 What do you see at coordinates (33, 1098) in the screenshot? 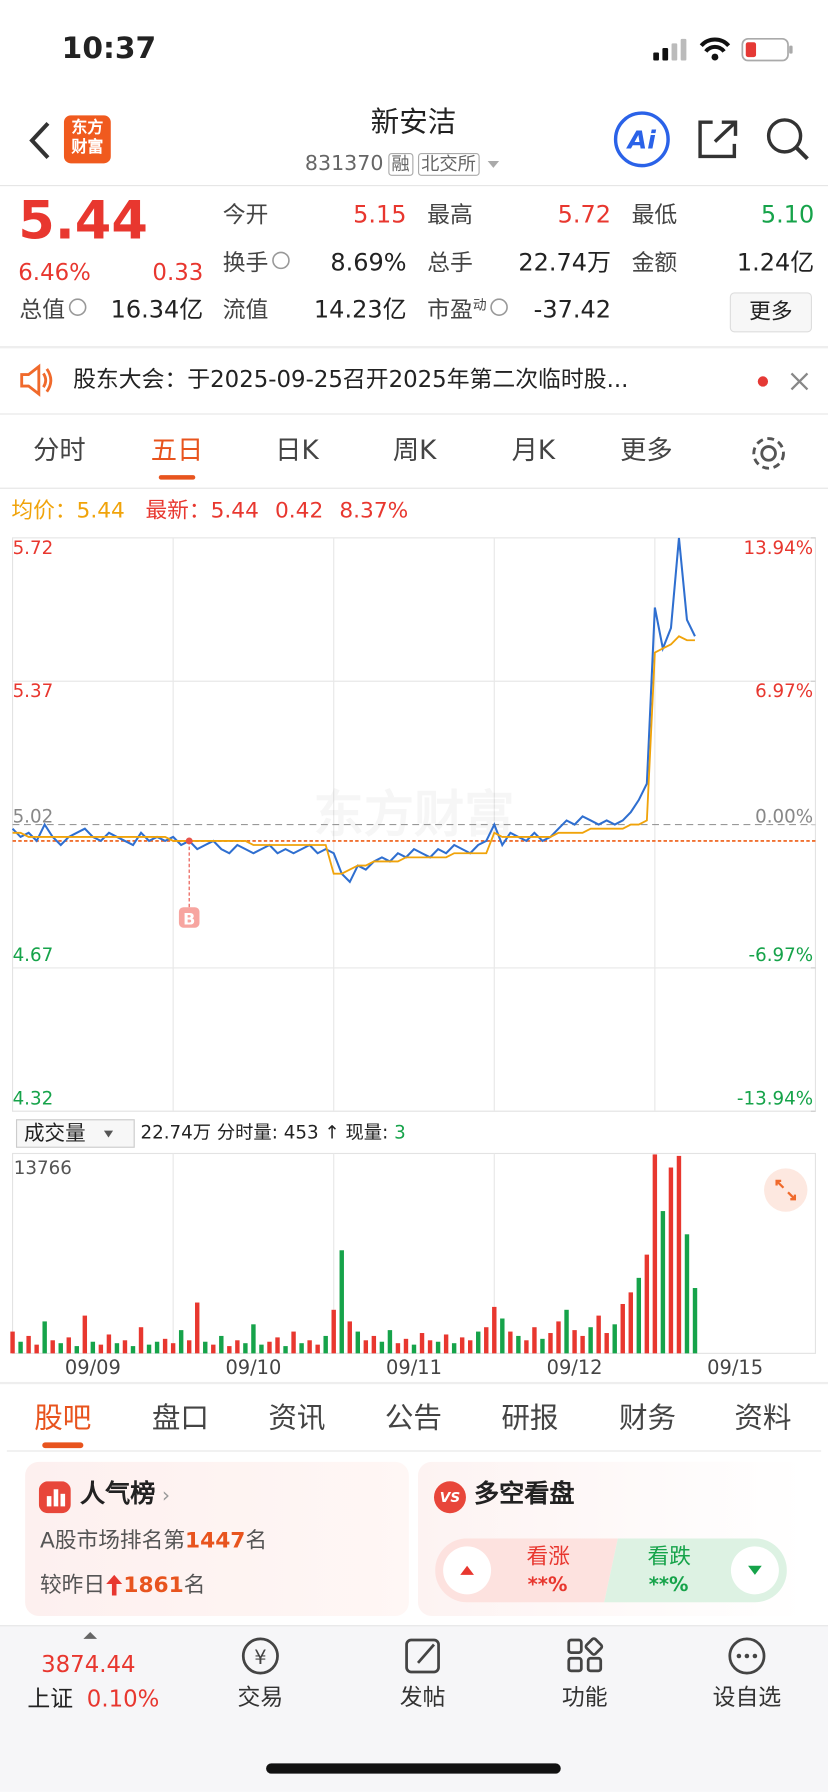
I see `y-tick-label: 4.32` at bounding box center [33, 1098].